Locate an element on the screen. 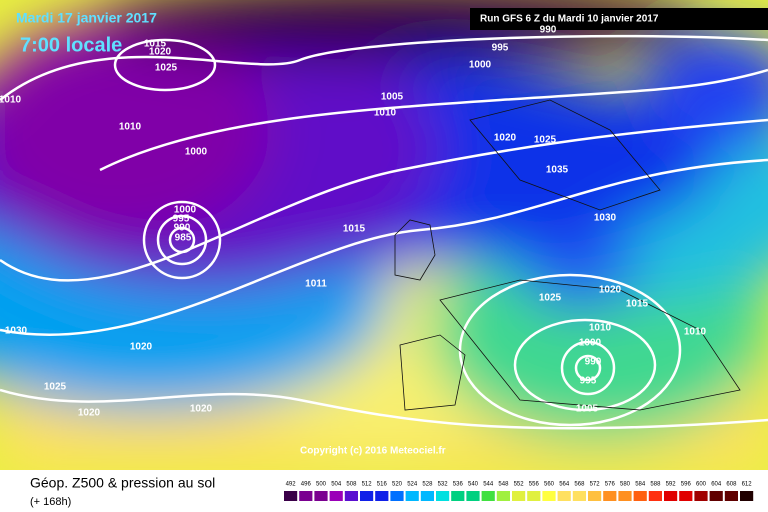  scale-label: 548 is located at coordinates (503, 485).